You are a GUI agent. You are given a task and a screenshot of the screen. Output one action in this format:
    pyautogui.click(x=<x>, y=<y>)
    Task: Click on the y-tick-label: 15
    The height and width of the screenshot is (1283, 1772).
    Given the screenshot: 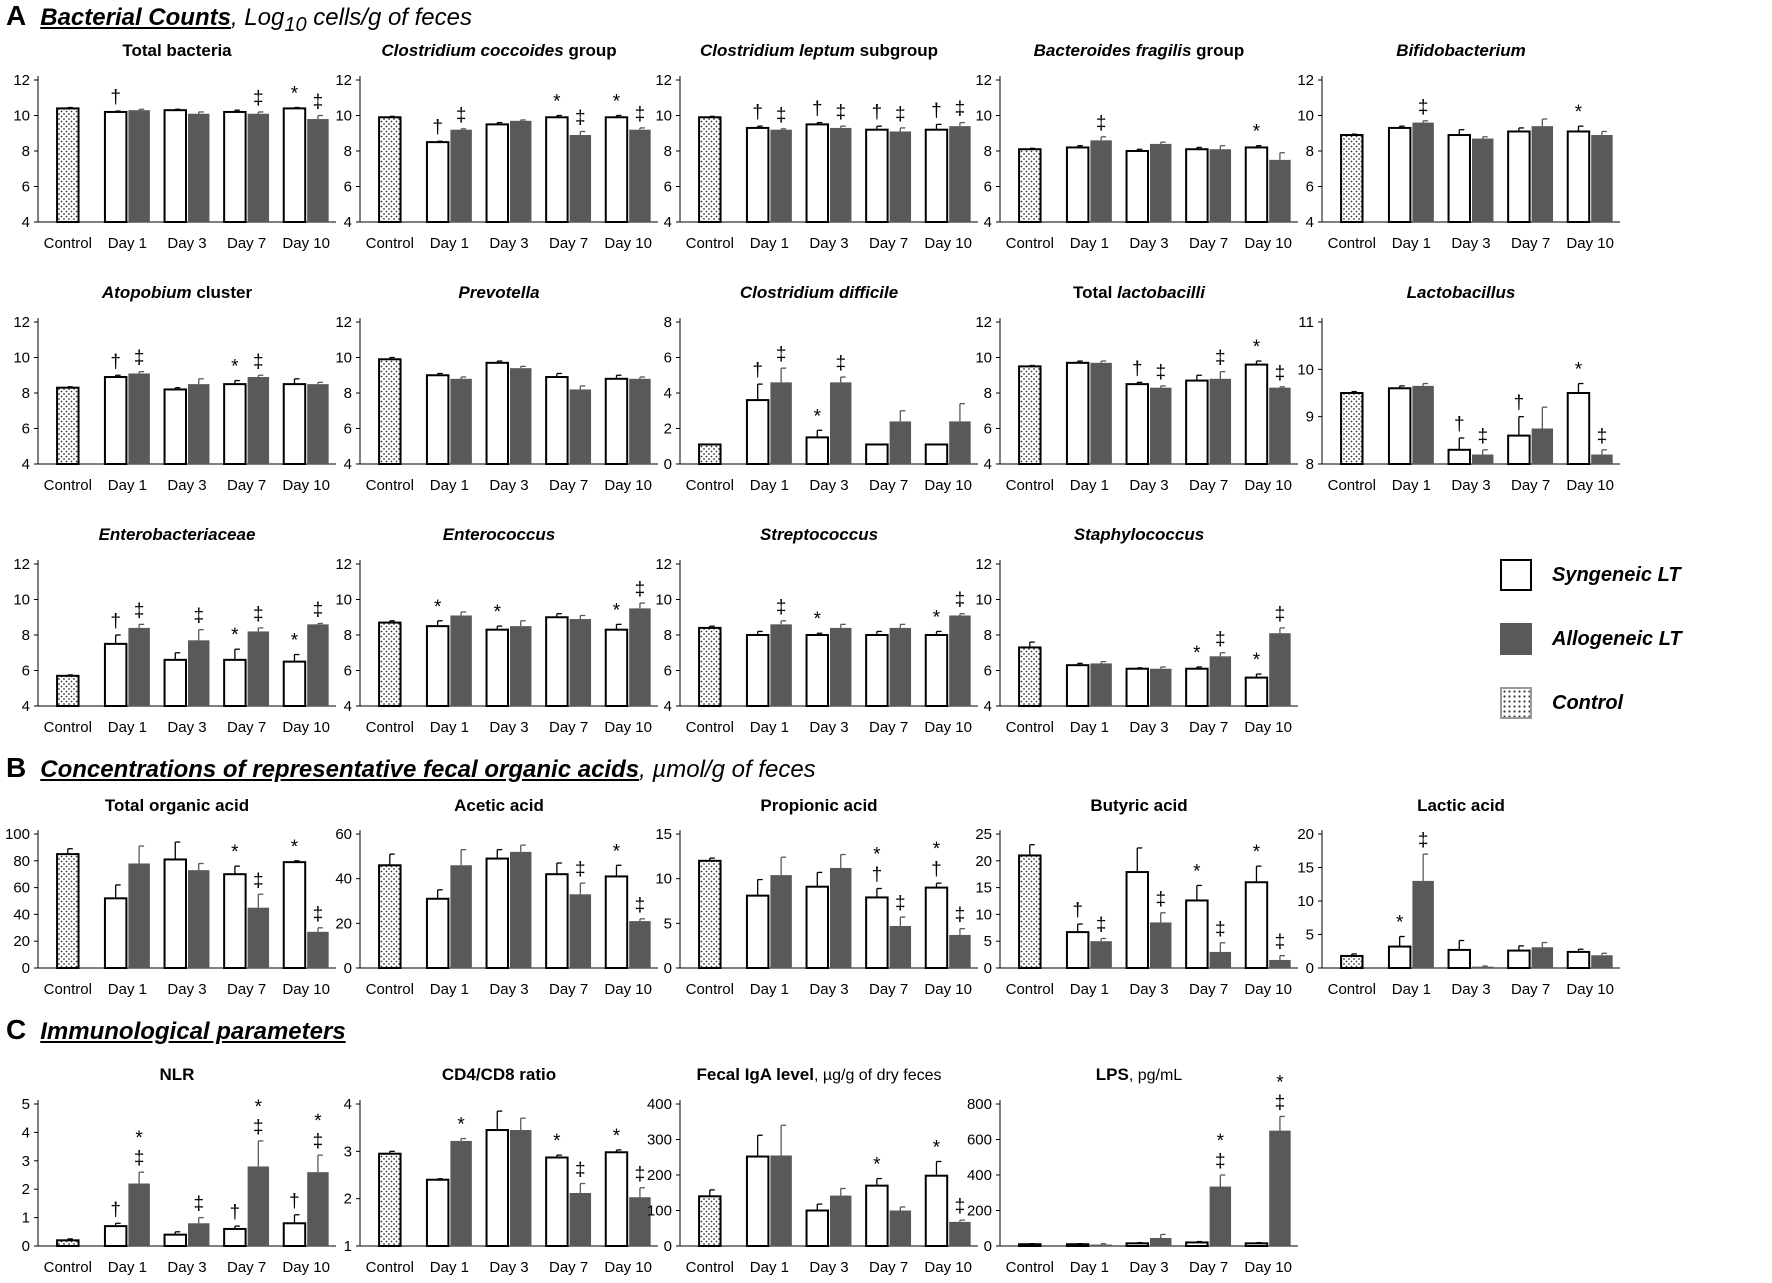 What is the action you would take?
    pyautogui.click(x=1305, y=868)
    